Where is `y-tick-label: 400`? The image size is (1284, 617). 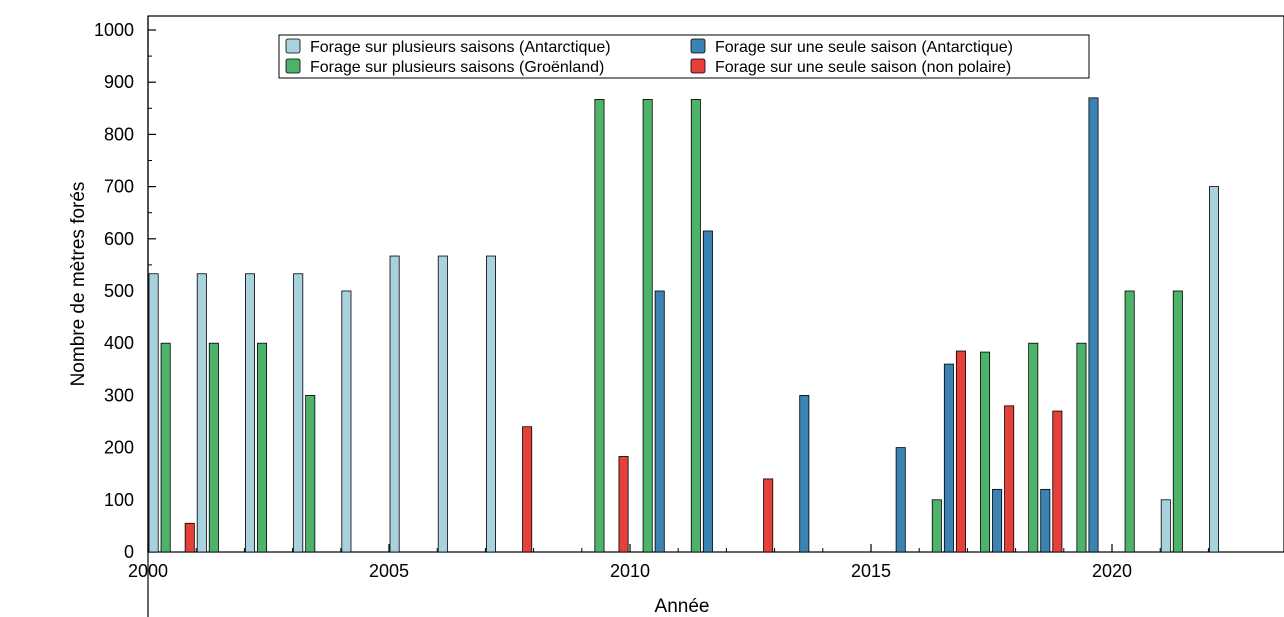
y-tick-label: 400 is located at coordinates (119, 343).